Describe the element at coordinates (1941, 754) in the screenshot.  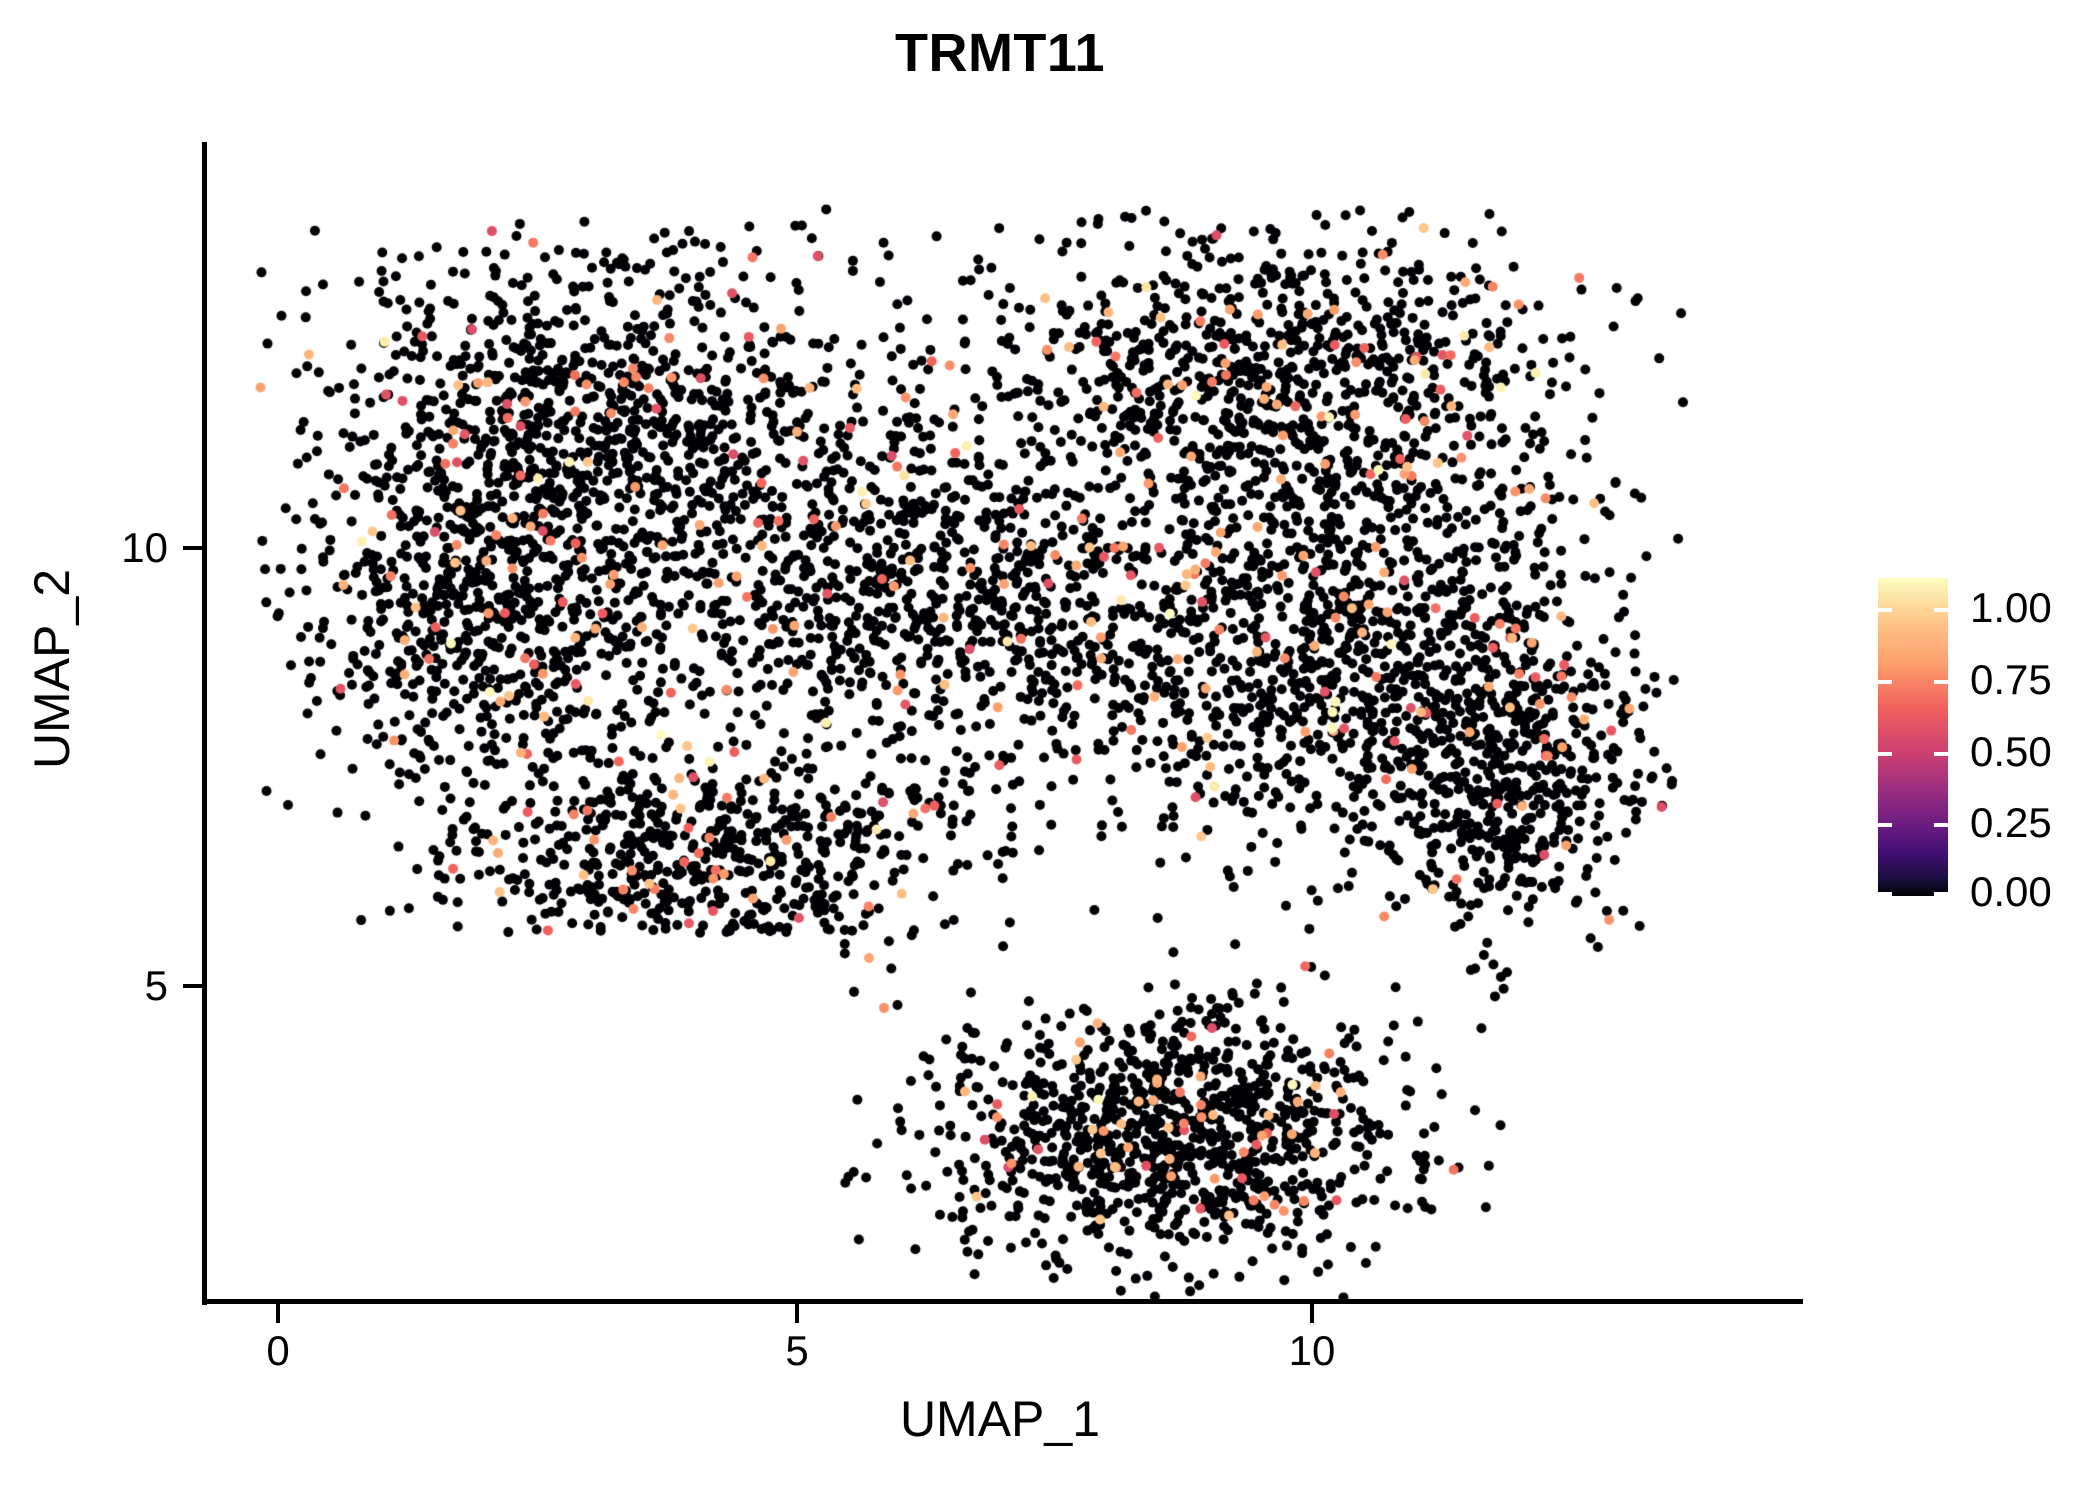
I see `colorbar-tick-3b` at that location.